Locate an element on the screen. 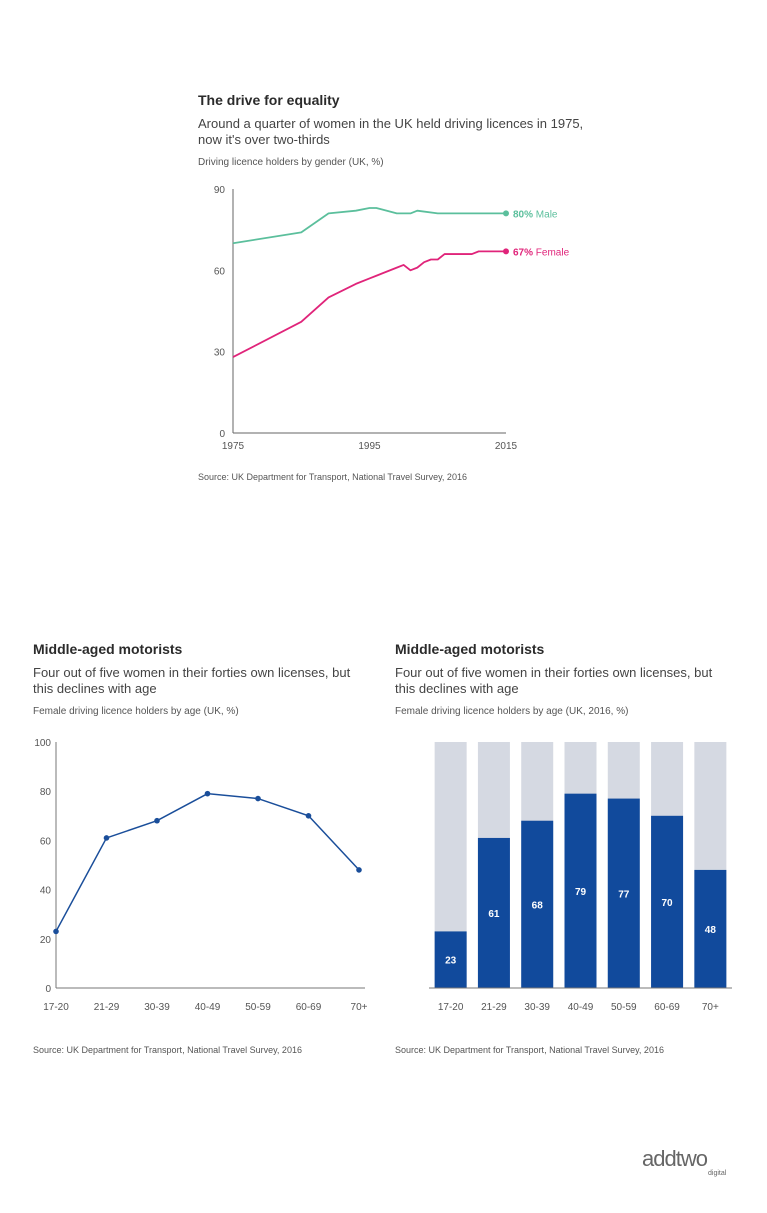 This screenshot has width=767, height=1213. chart1-endpoint-male is located at coordinates (506, 213).